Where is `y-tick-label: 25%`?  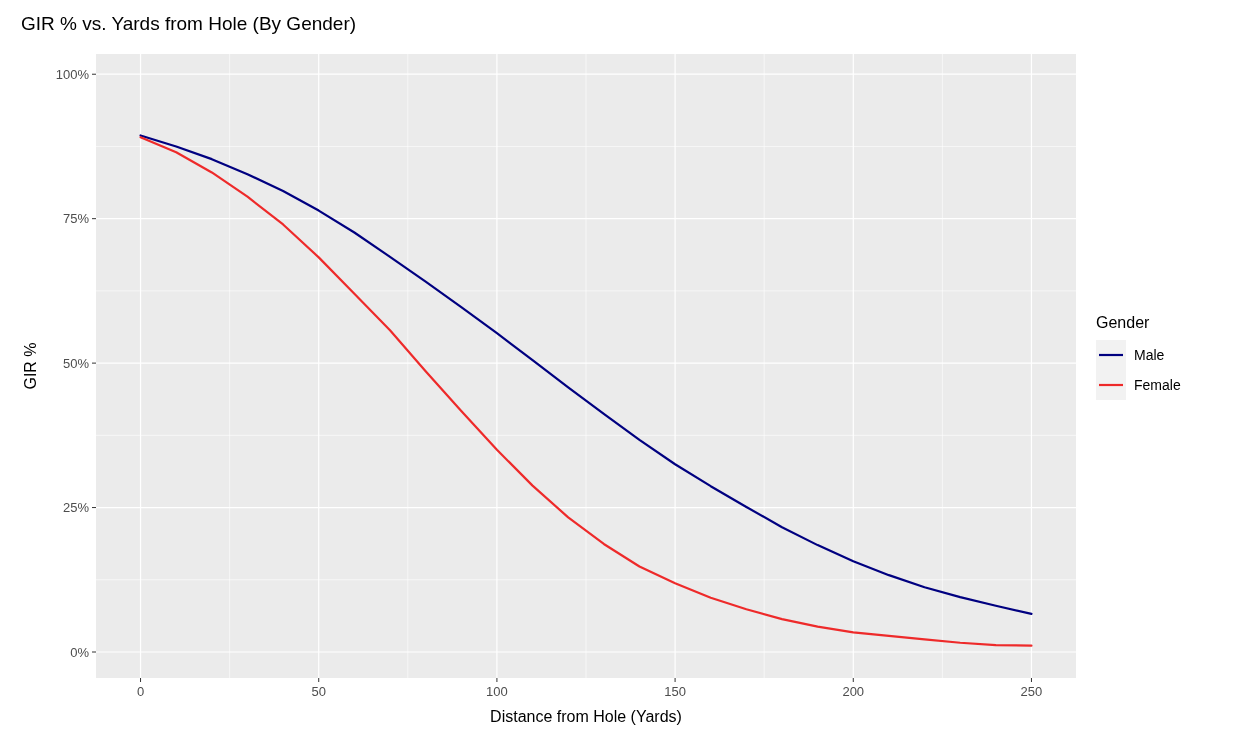
y-tick-label: 25% is located at coordinates (76, 508).